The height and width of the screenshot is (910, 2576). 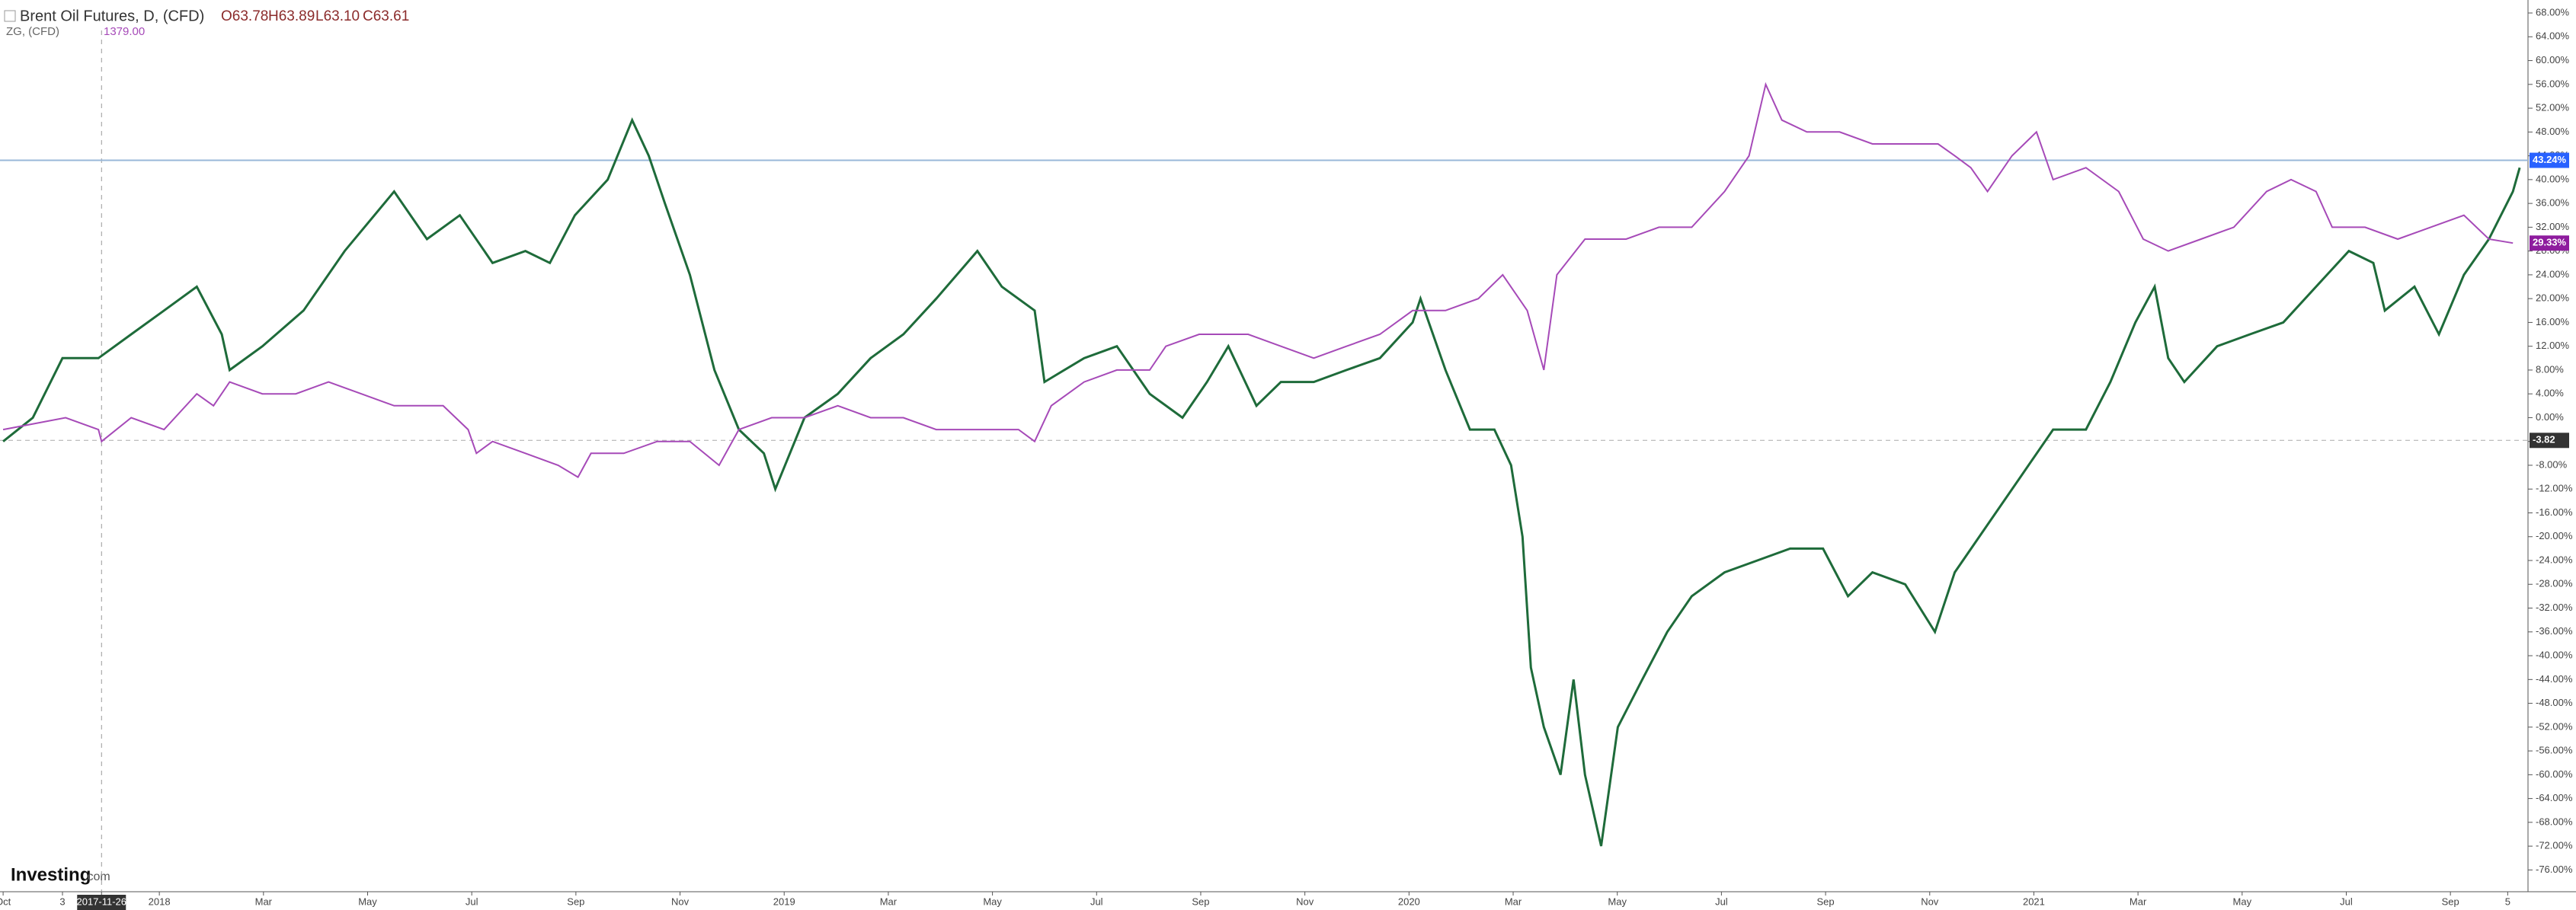 What do you see at coordinates (2553, 107) in the screenshot?
I see `y-tick-label: 52.00%` at bounding box center [2553, 107].